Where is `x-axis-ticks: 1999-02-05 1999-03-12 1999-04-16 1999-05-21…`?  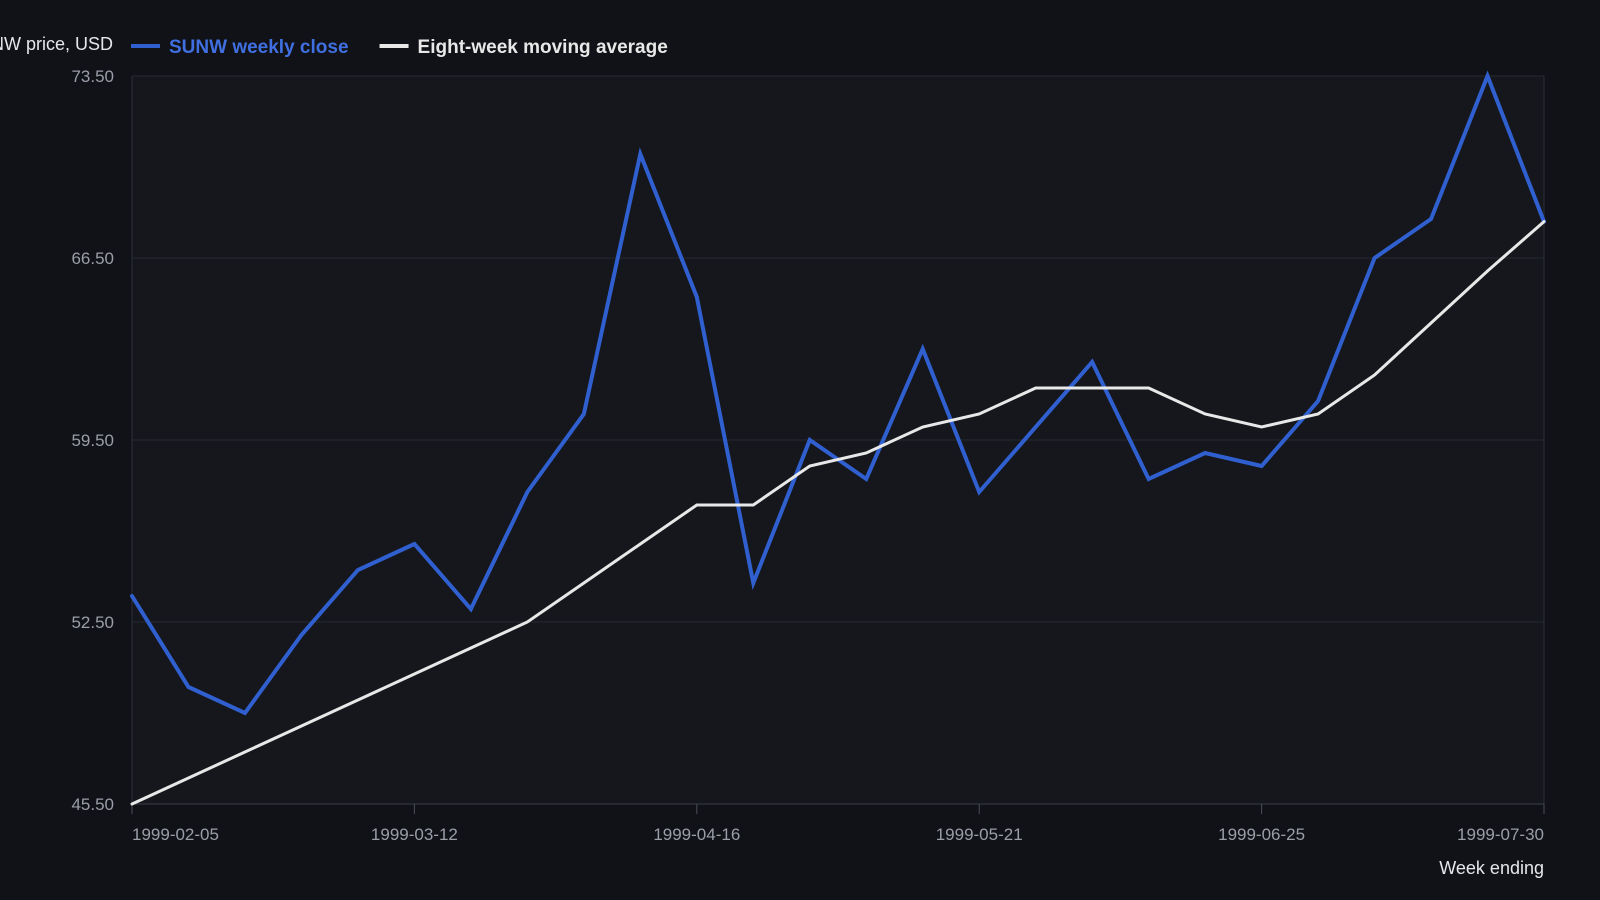 x-axis-ticks: 1999-02-05 1999-03-12 1999-04-16 1999-05-21… is located at coordinates (838, 824).